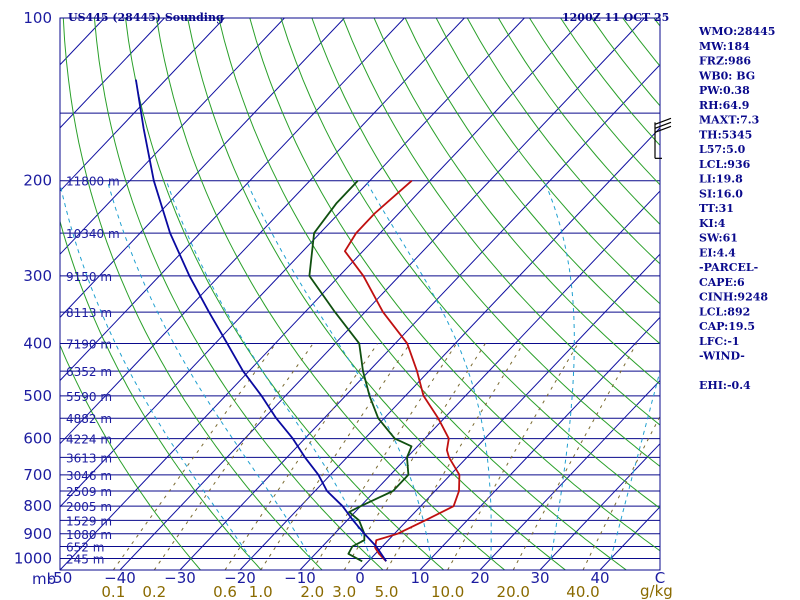  I want to click on height-label: 11800 m, so click(93, 182).